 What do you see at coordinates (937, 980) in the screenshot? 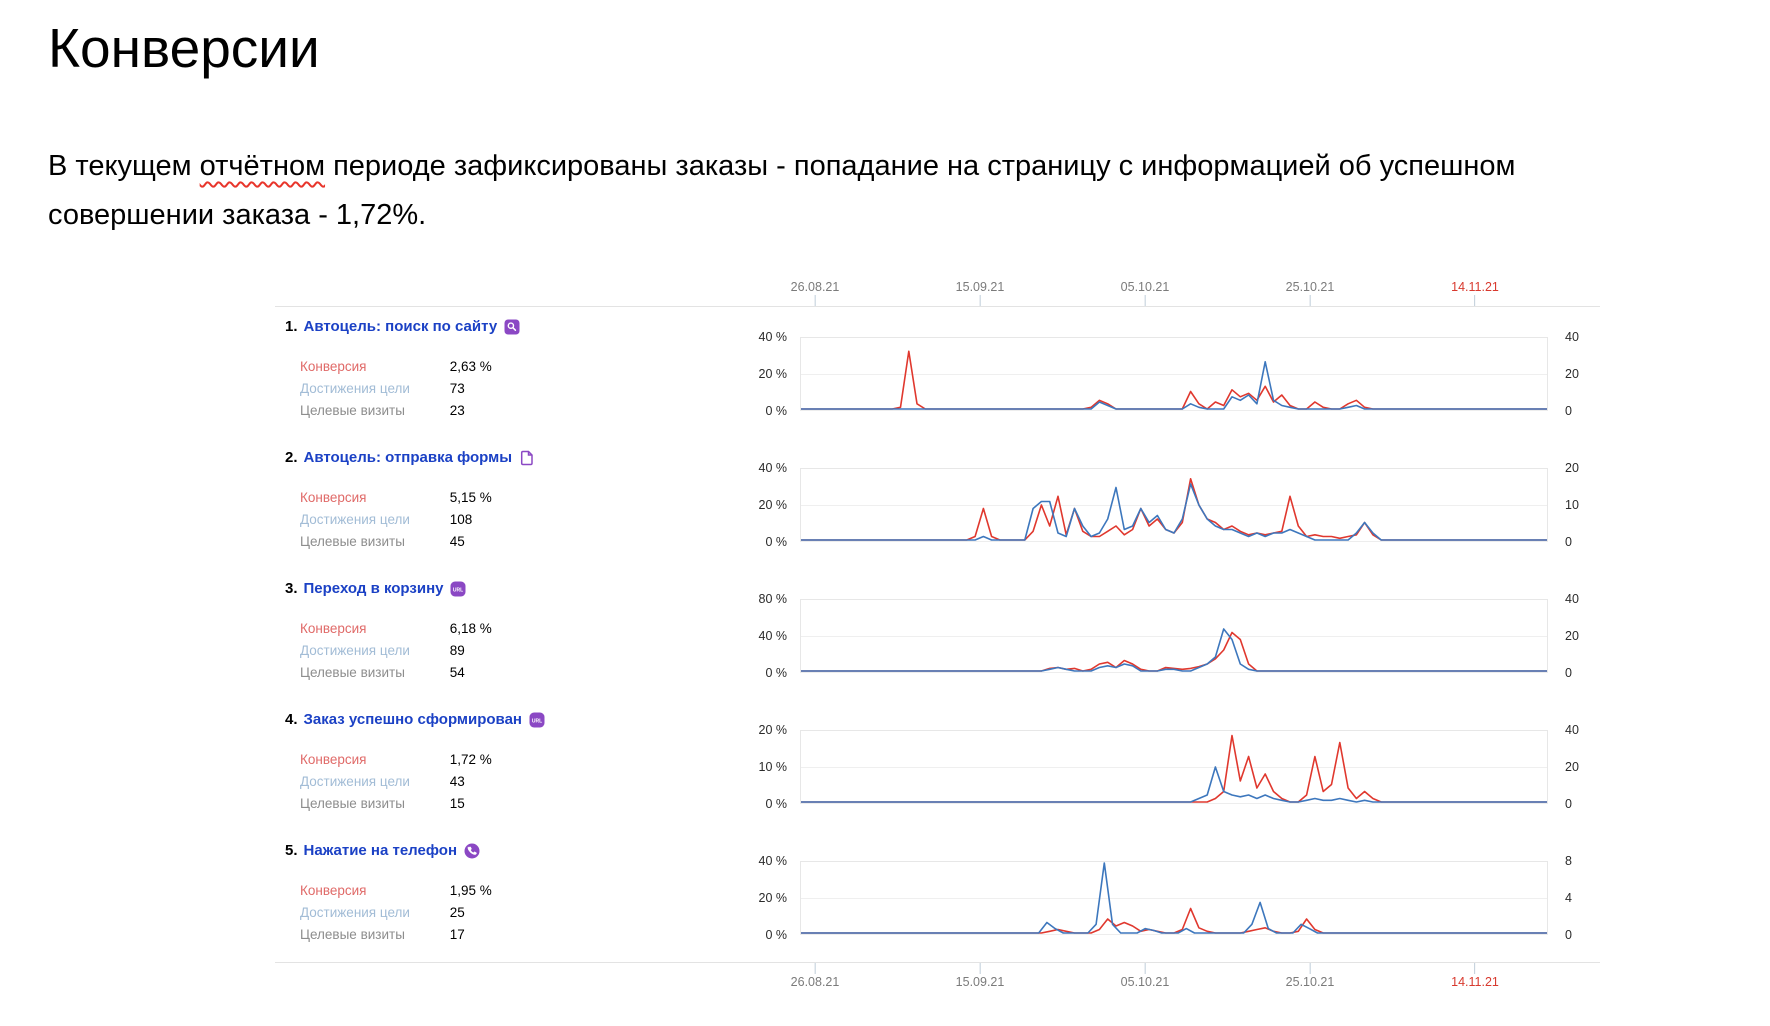
I see `bottom-date-axis: 26.08.21 15.09.21 05.10.21 25.10.21 14.11.21` at bounding box center [937, 980].